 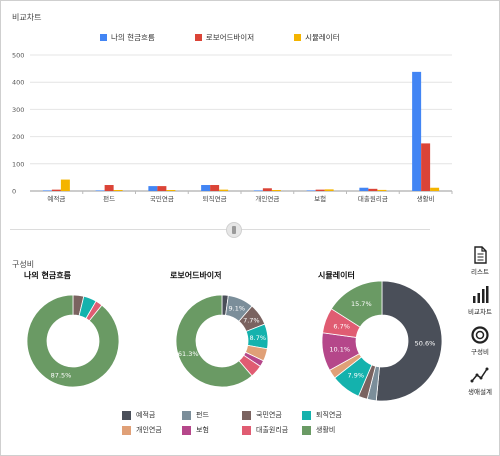 I want to click on y-tick-label: 200, so click(x=18, y=137).